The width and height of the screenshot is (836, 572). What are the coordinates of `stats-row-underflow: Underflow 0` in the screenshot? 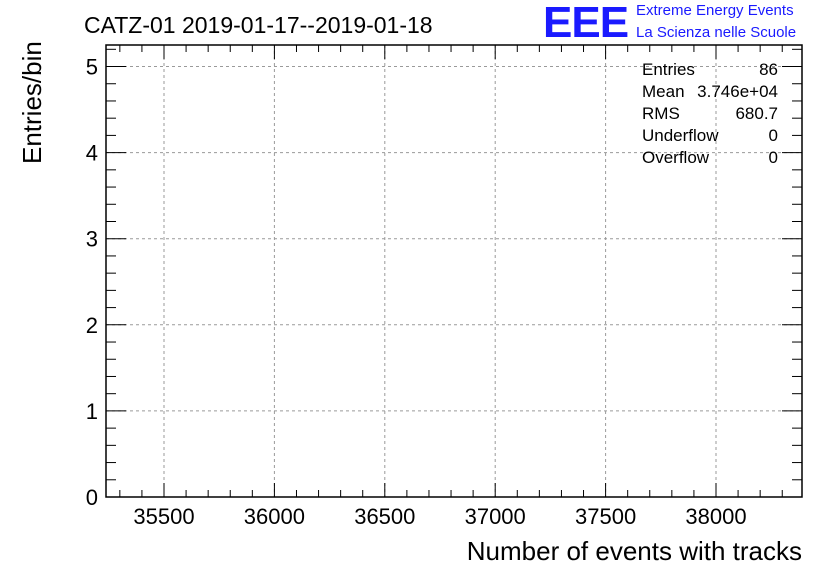 It's located at (710, 137).